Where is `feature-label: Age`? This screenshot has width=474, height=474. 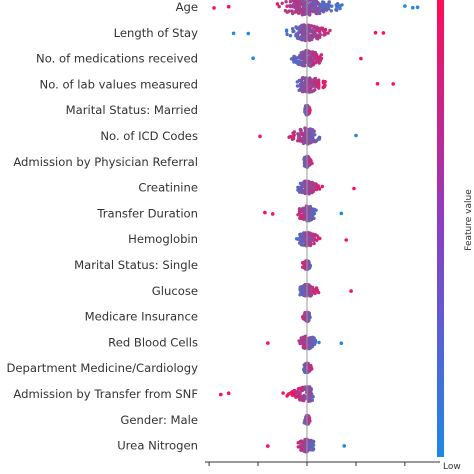
feature-label: Age is located at coordinates (187, 7).